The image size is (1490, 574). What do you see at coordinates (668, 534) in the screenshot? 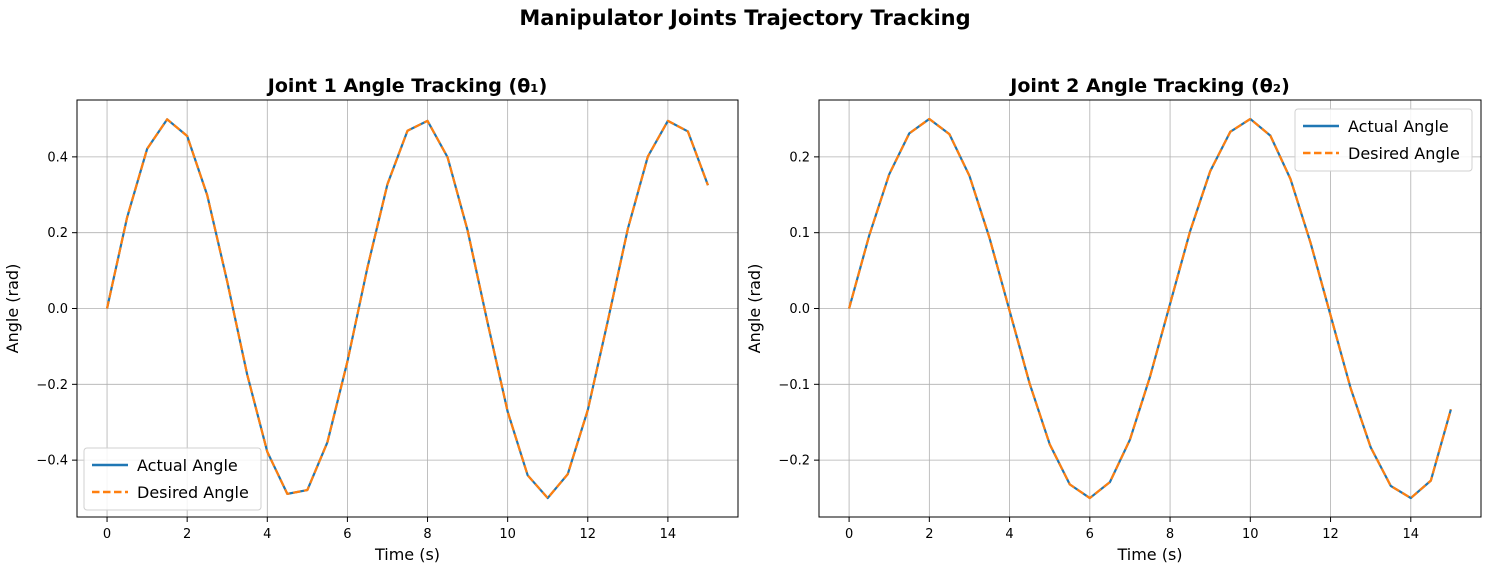
I see `chart1-xtick-label-7: 14` at bounding box center [668, 534].